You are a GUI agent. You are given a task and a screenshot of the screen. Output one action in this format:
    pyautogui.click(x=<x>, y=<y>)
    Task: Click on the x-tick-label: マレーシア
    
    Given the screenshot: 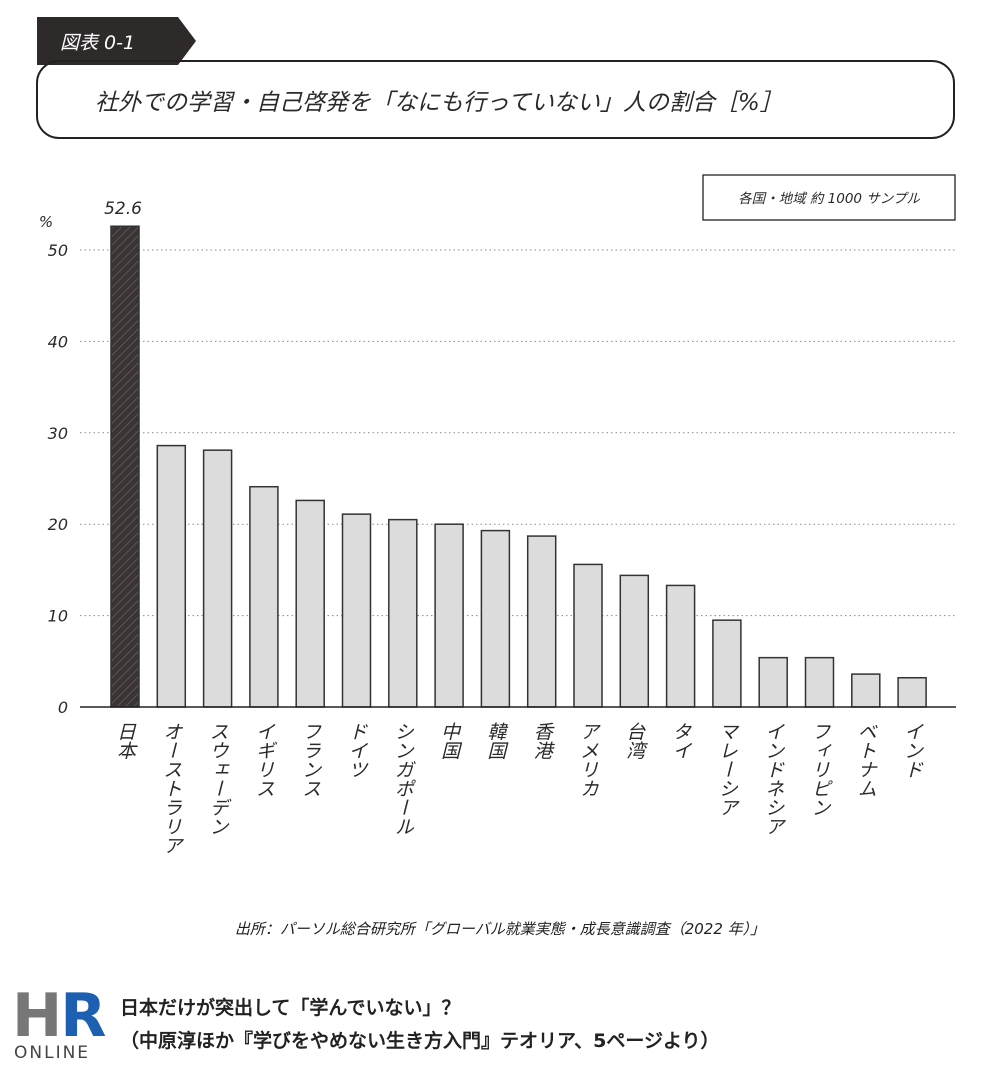 What is the action you would take?
    pyautogui.click(x=727, y=769)
    